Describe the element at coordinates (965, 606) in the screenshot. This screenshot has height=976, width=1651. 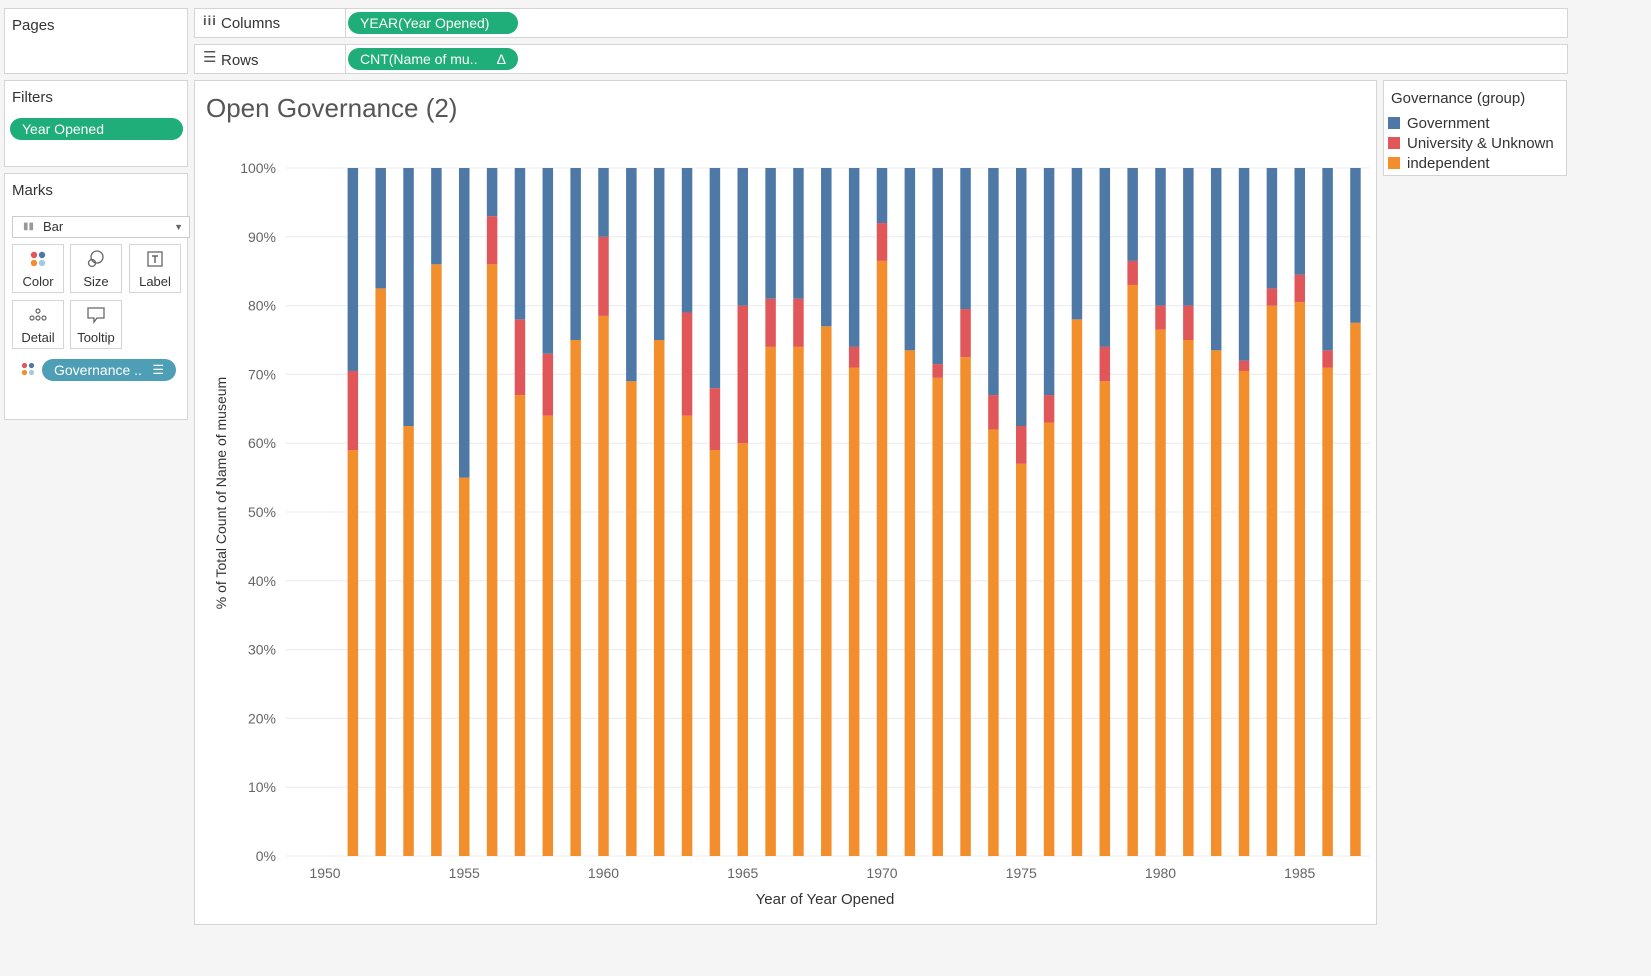
I see `bar-segment-independent-1973` at that location.